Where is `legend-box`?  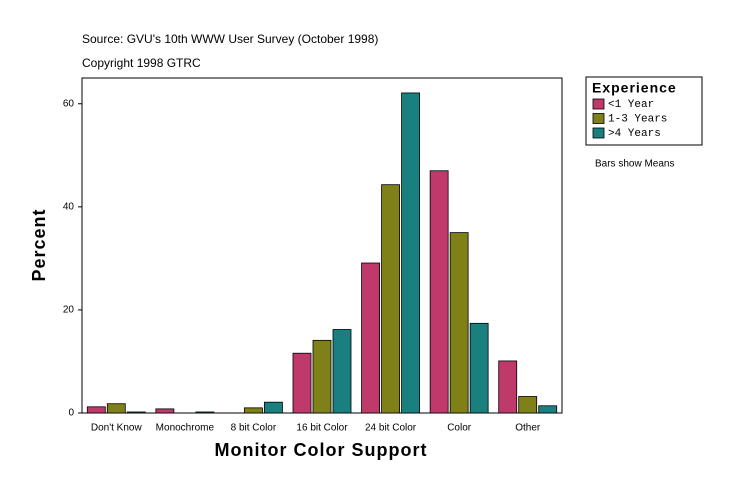 legend-box is located at coordinates (644, 111).